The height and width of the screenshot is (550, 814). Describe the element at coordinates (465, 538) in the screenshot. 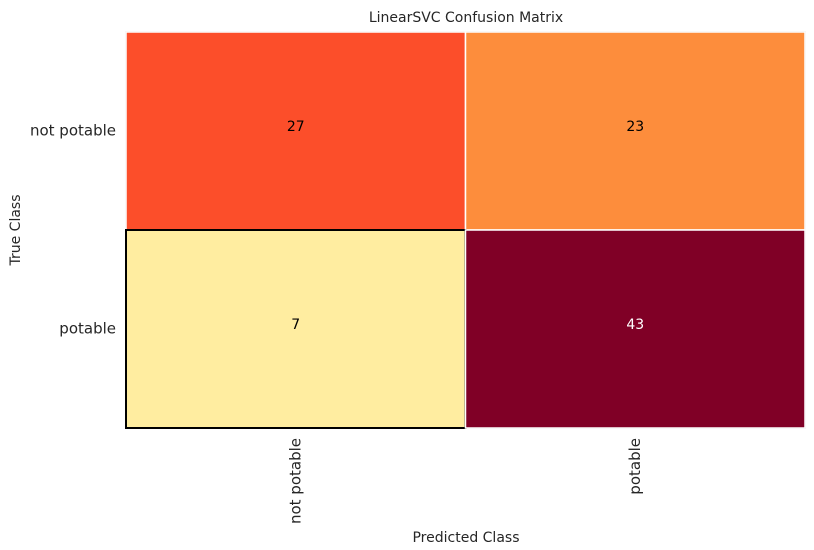

I see `x-axis-label: Predicted Class` at that location.